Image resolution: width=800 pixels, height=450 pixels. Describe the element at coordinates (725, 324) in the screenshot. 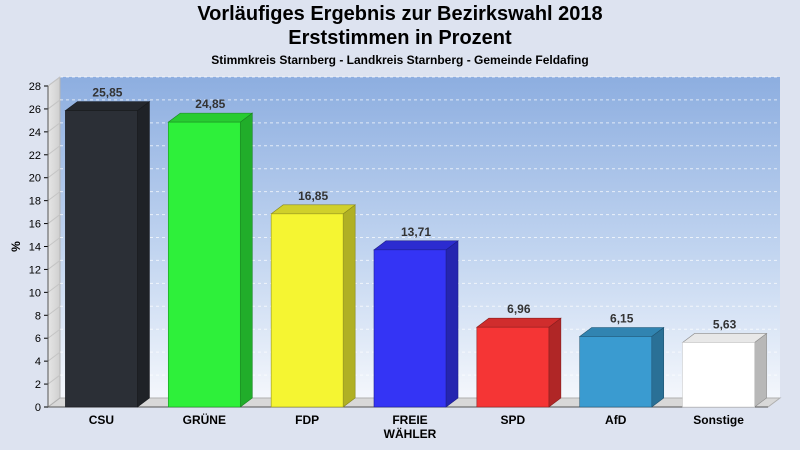

I see `value-label: 5,63` at that location.